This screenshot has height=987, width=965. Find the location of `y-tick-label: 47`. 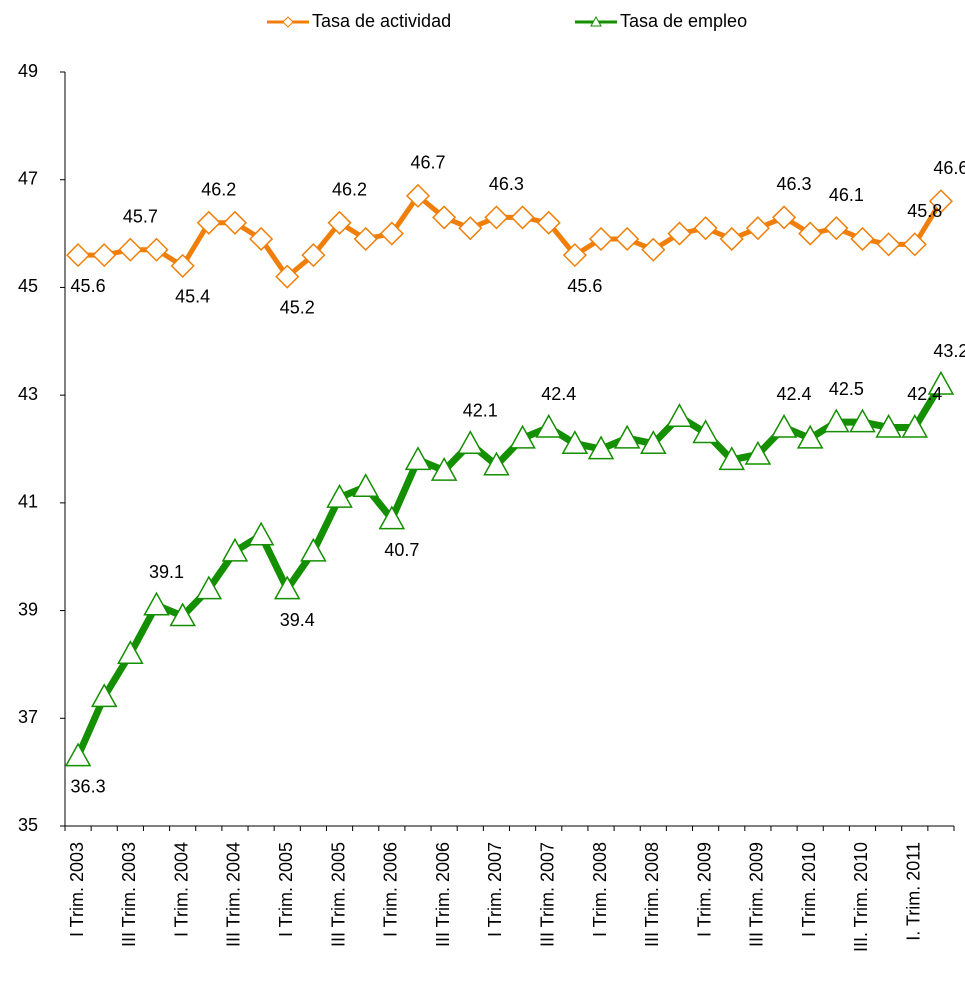

y-tick-label: 47 is located at coordinates (28, 178).